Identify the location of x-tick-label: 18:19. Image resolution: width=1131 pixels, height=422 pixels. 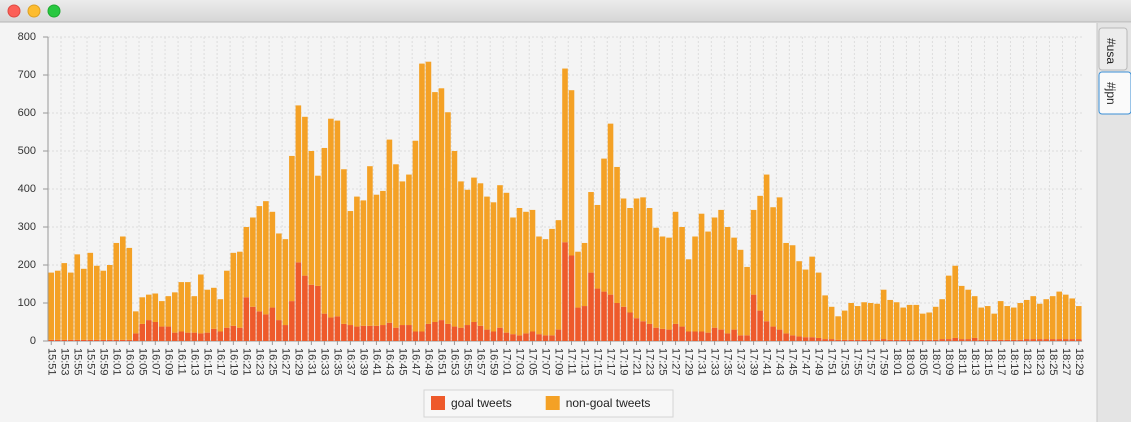
(1014, 362).